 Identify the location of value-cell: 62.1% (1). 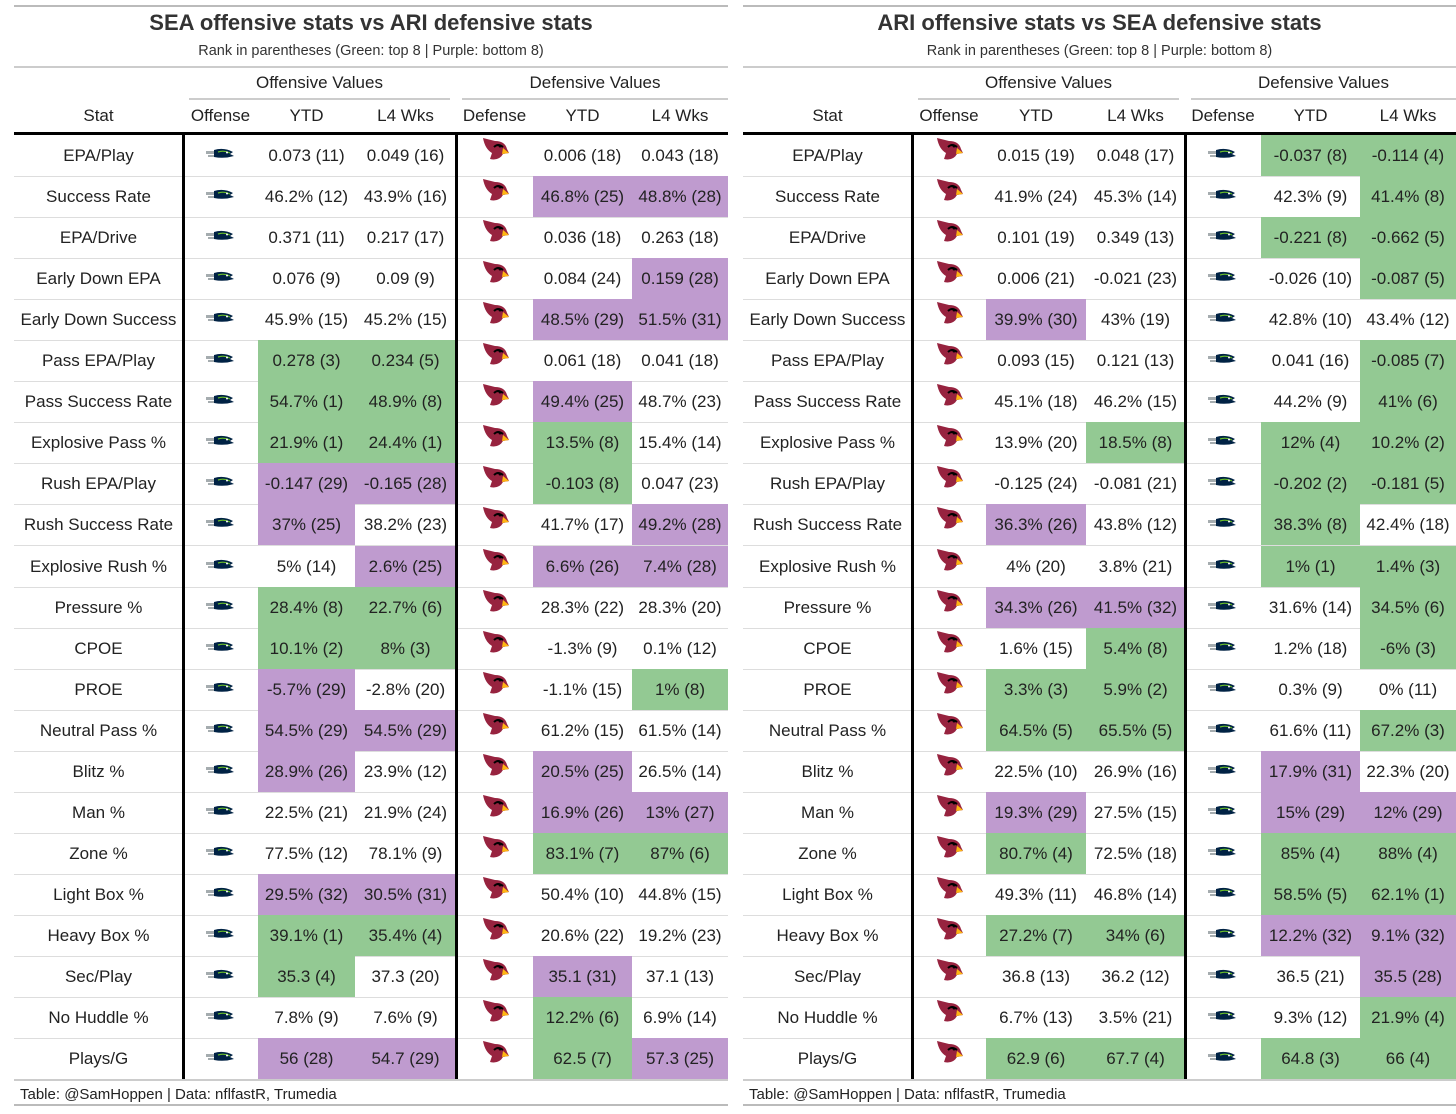
(1408, 894).